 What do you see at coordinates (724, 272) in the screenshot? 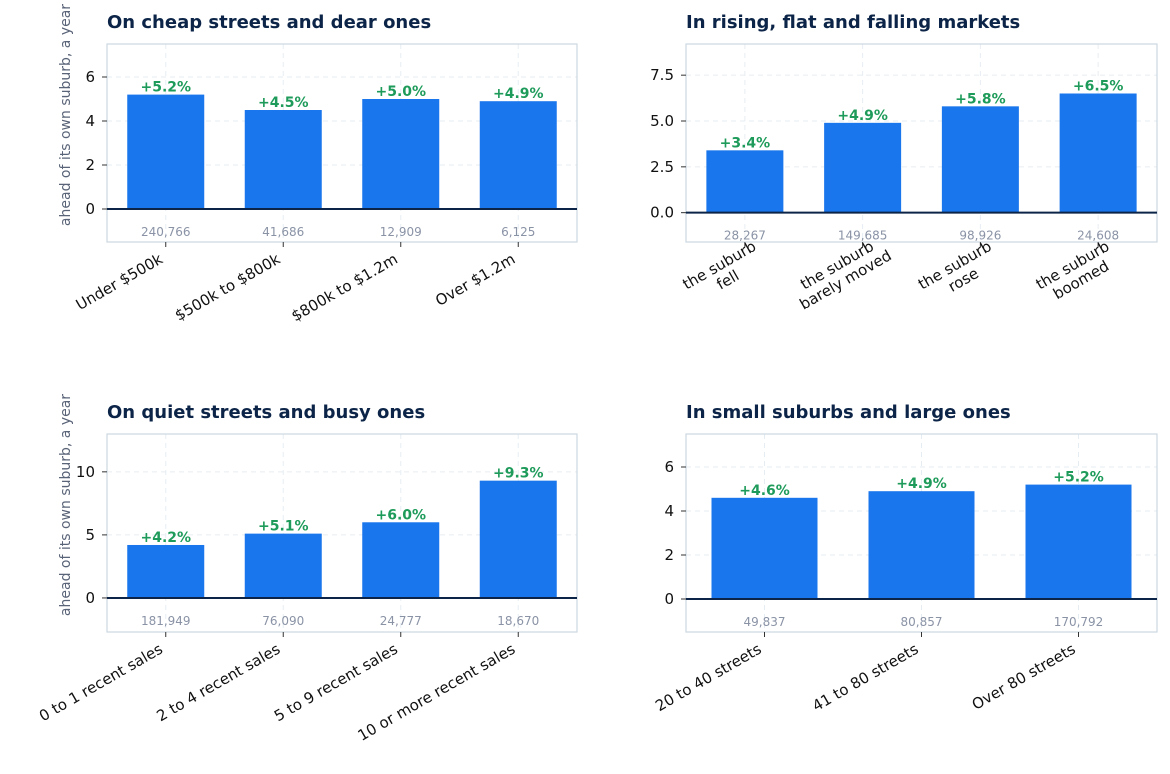
I see `x-tick-label: the suburbfell` at bounding box center [724, 272].